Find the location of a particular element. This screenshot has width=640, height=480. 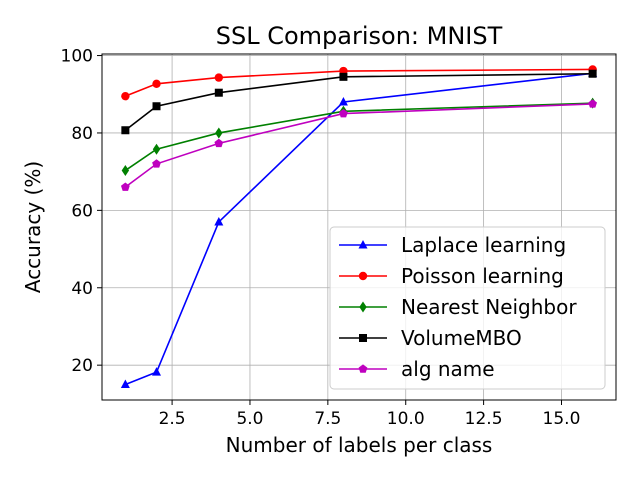

y-tick-label: 20 is located at coordinates (82, 366).